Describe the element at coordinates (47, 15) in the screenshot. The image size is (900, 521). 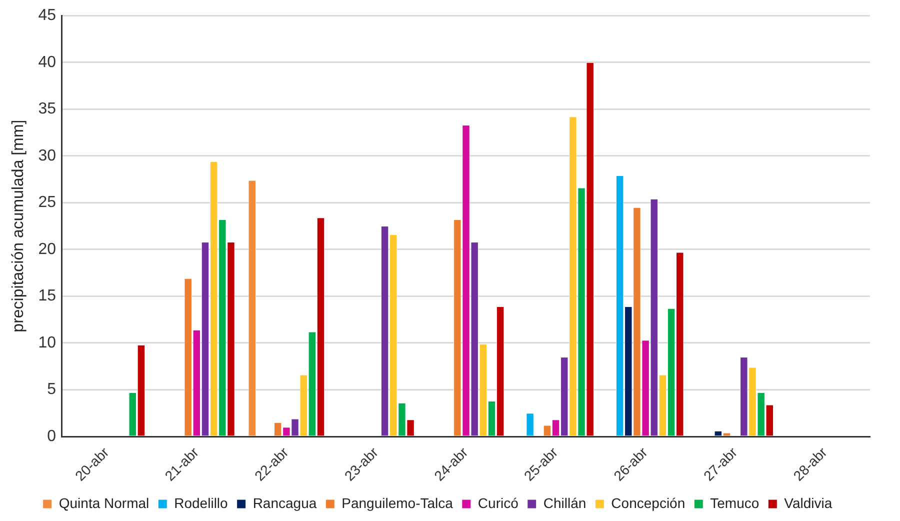
I see `y-tick-label: 45` at that location.